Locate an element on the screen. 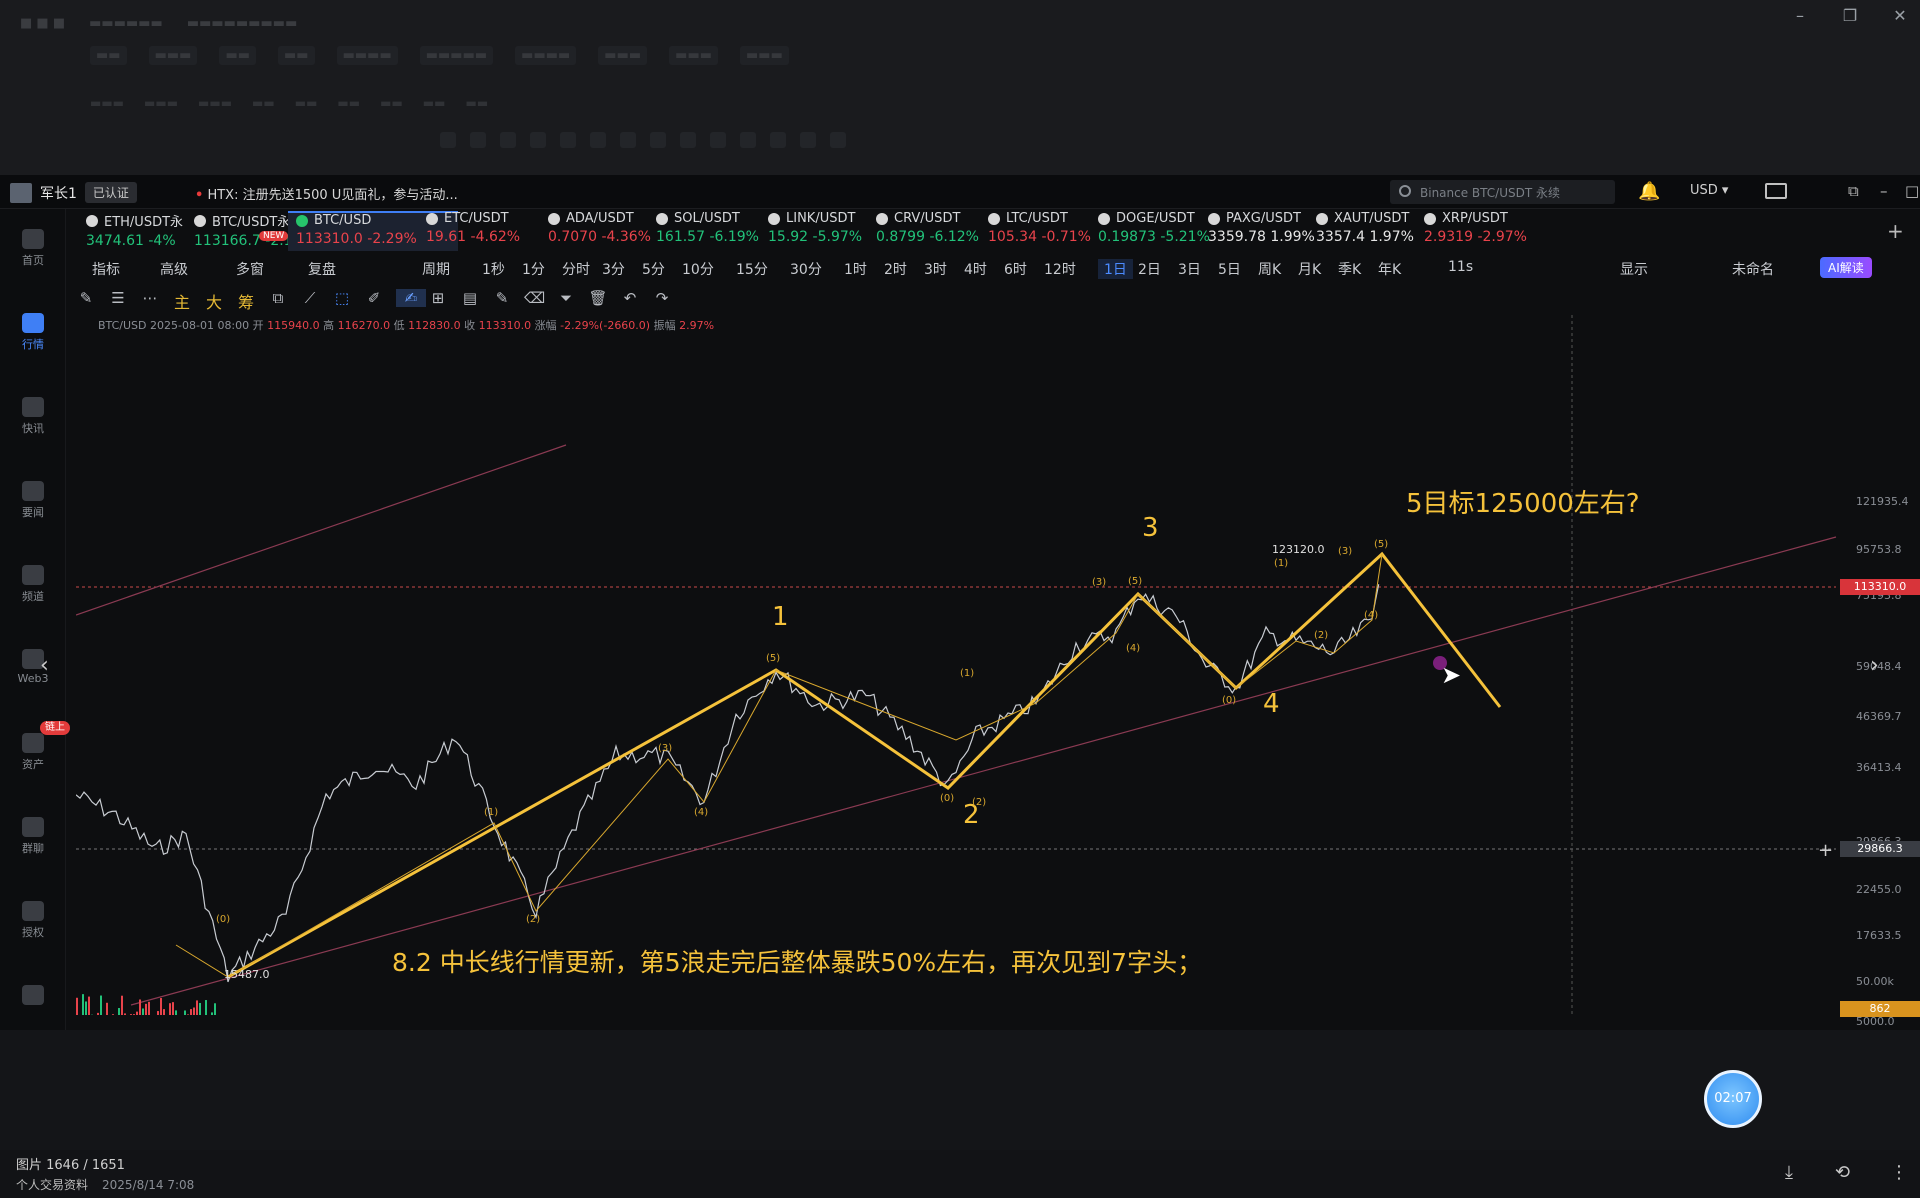 Image resolution: width=1920 pixels, height=1198 pixels. target-annotation: 5目标125000左右? is located at coordinates (1523, 504).